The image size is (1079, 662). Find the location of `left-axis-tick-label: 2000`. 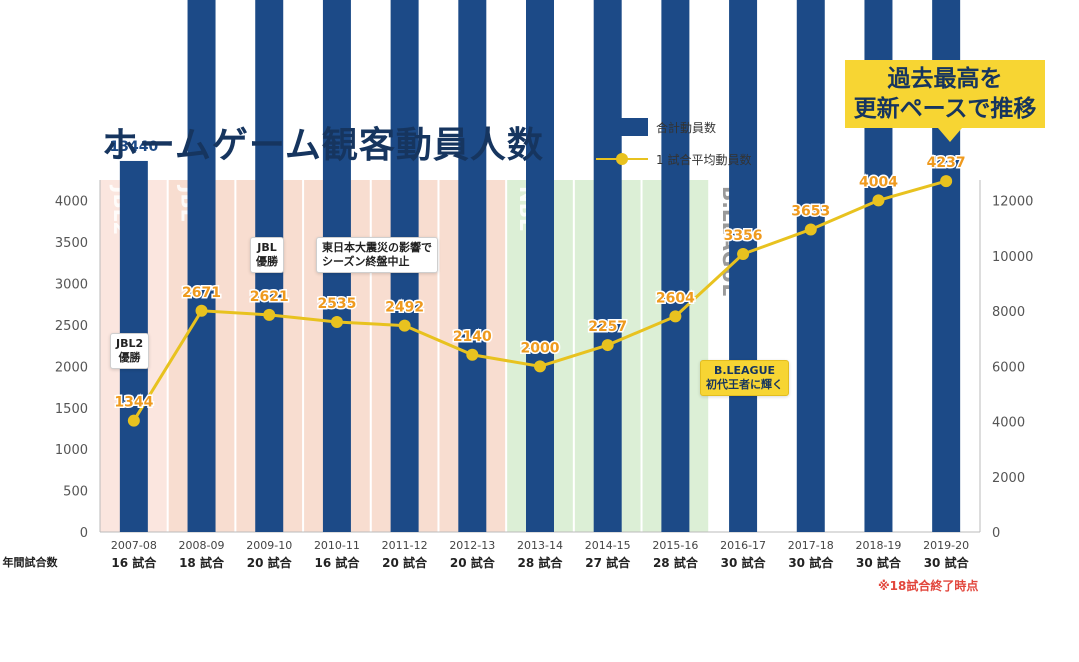

left-axis-tick-label: 2000 is located at coordinates (71, 367).